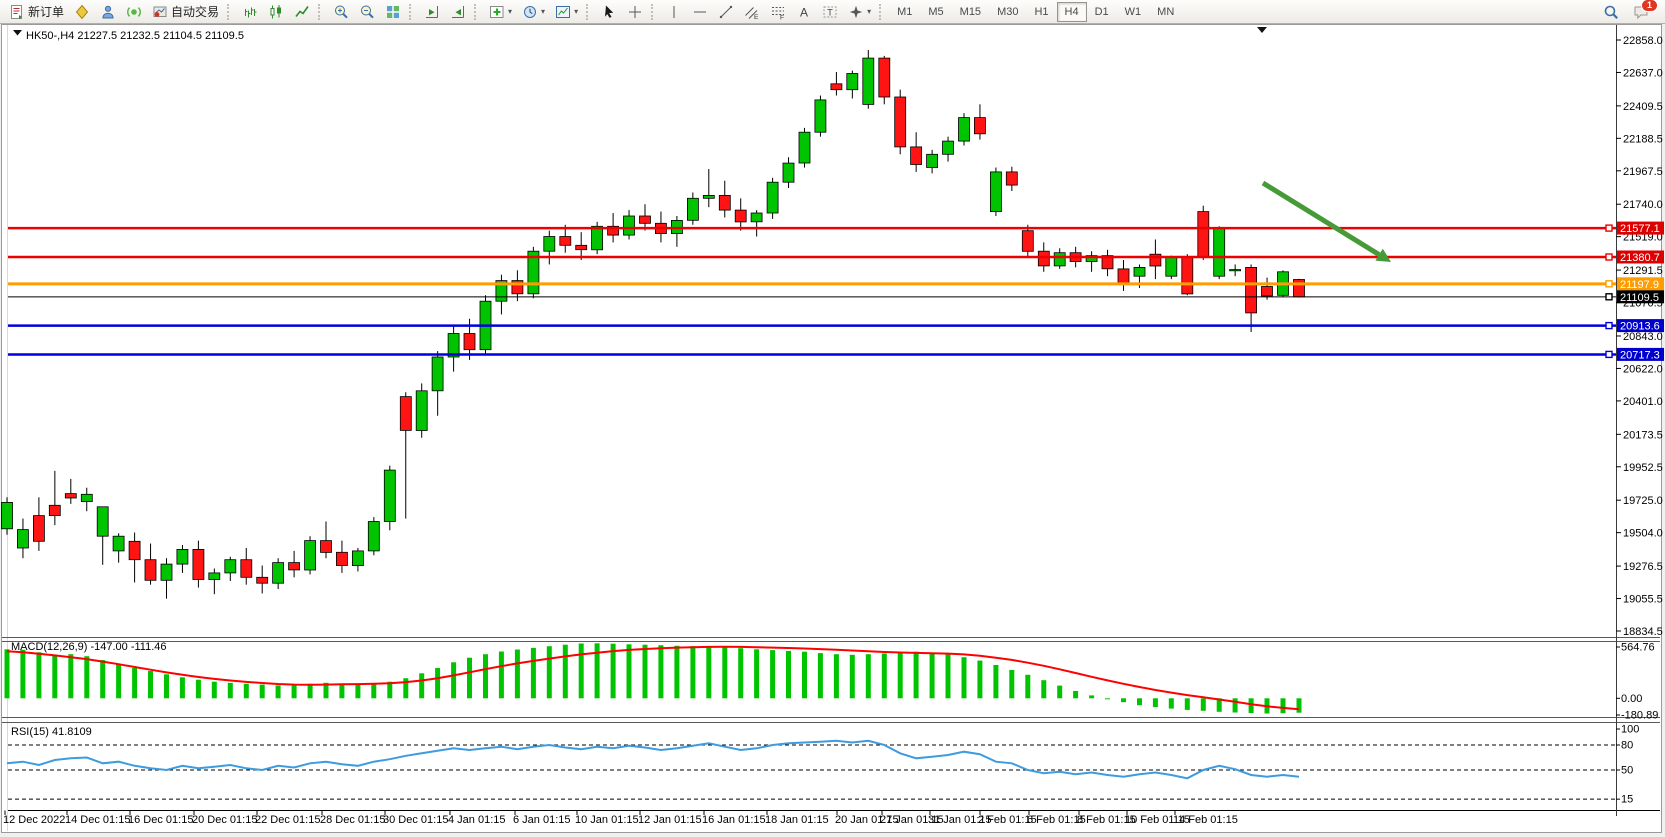 This screenshot has width=1665, height=837. What do you see at coordinates (970, 11) in the screenshot?
I see `timeframe-m15-button: M15` at bounding box center [970, 11].